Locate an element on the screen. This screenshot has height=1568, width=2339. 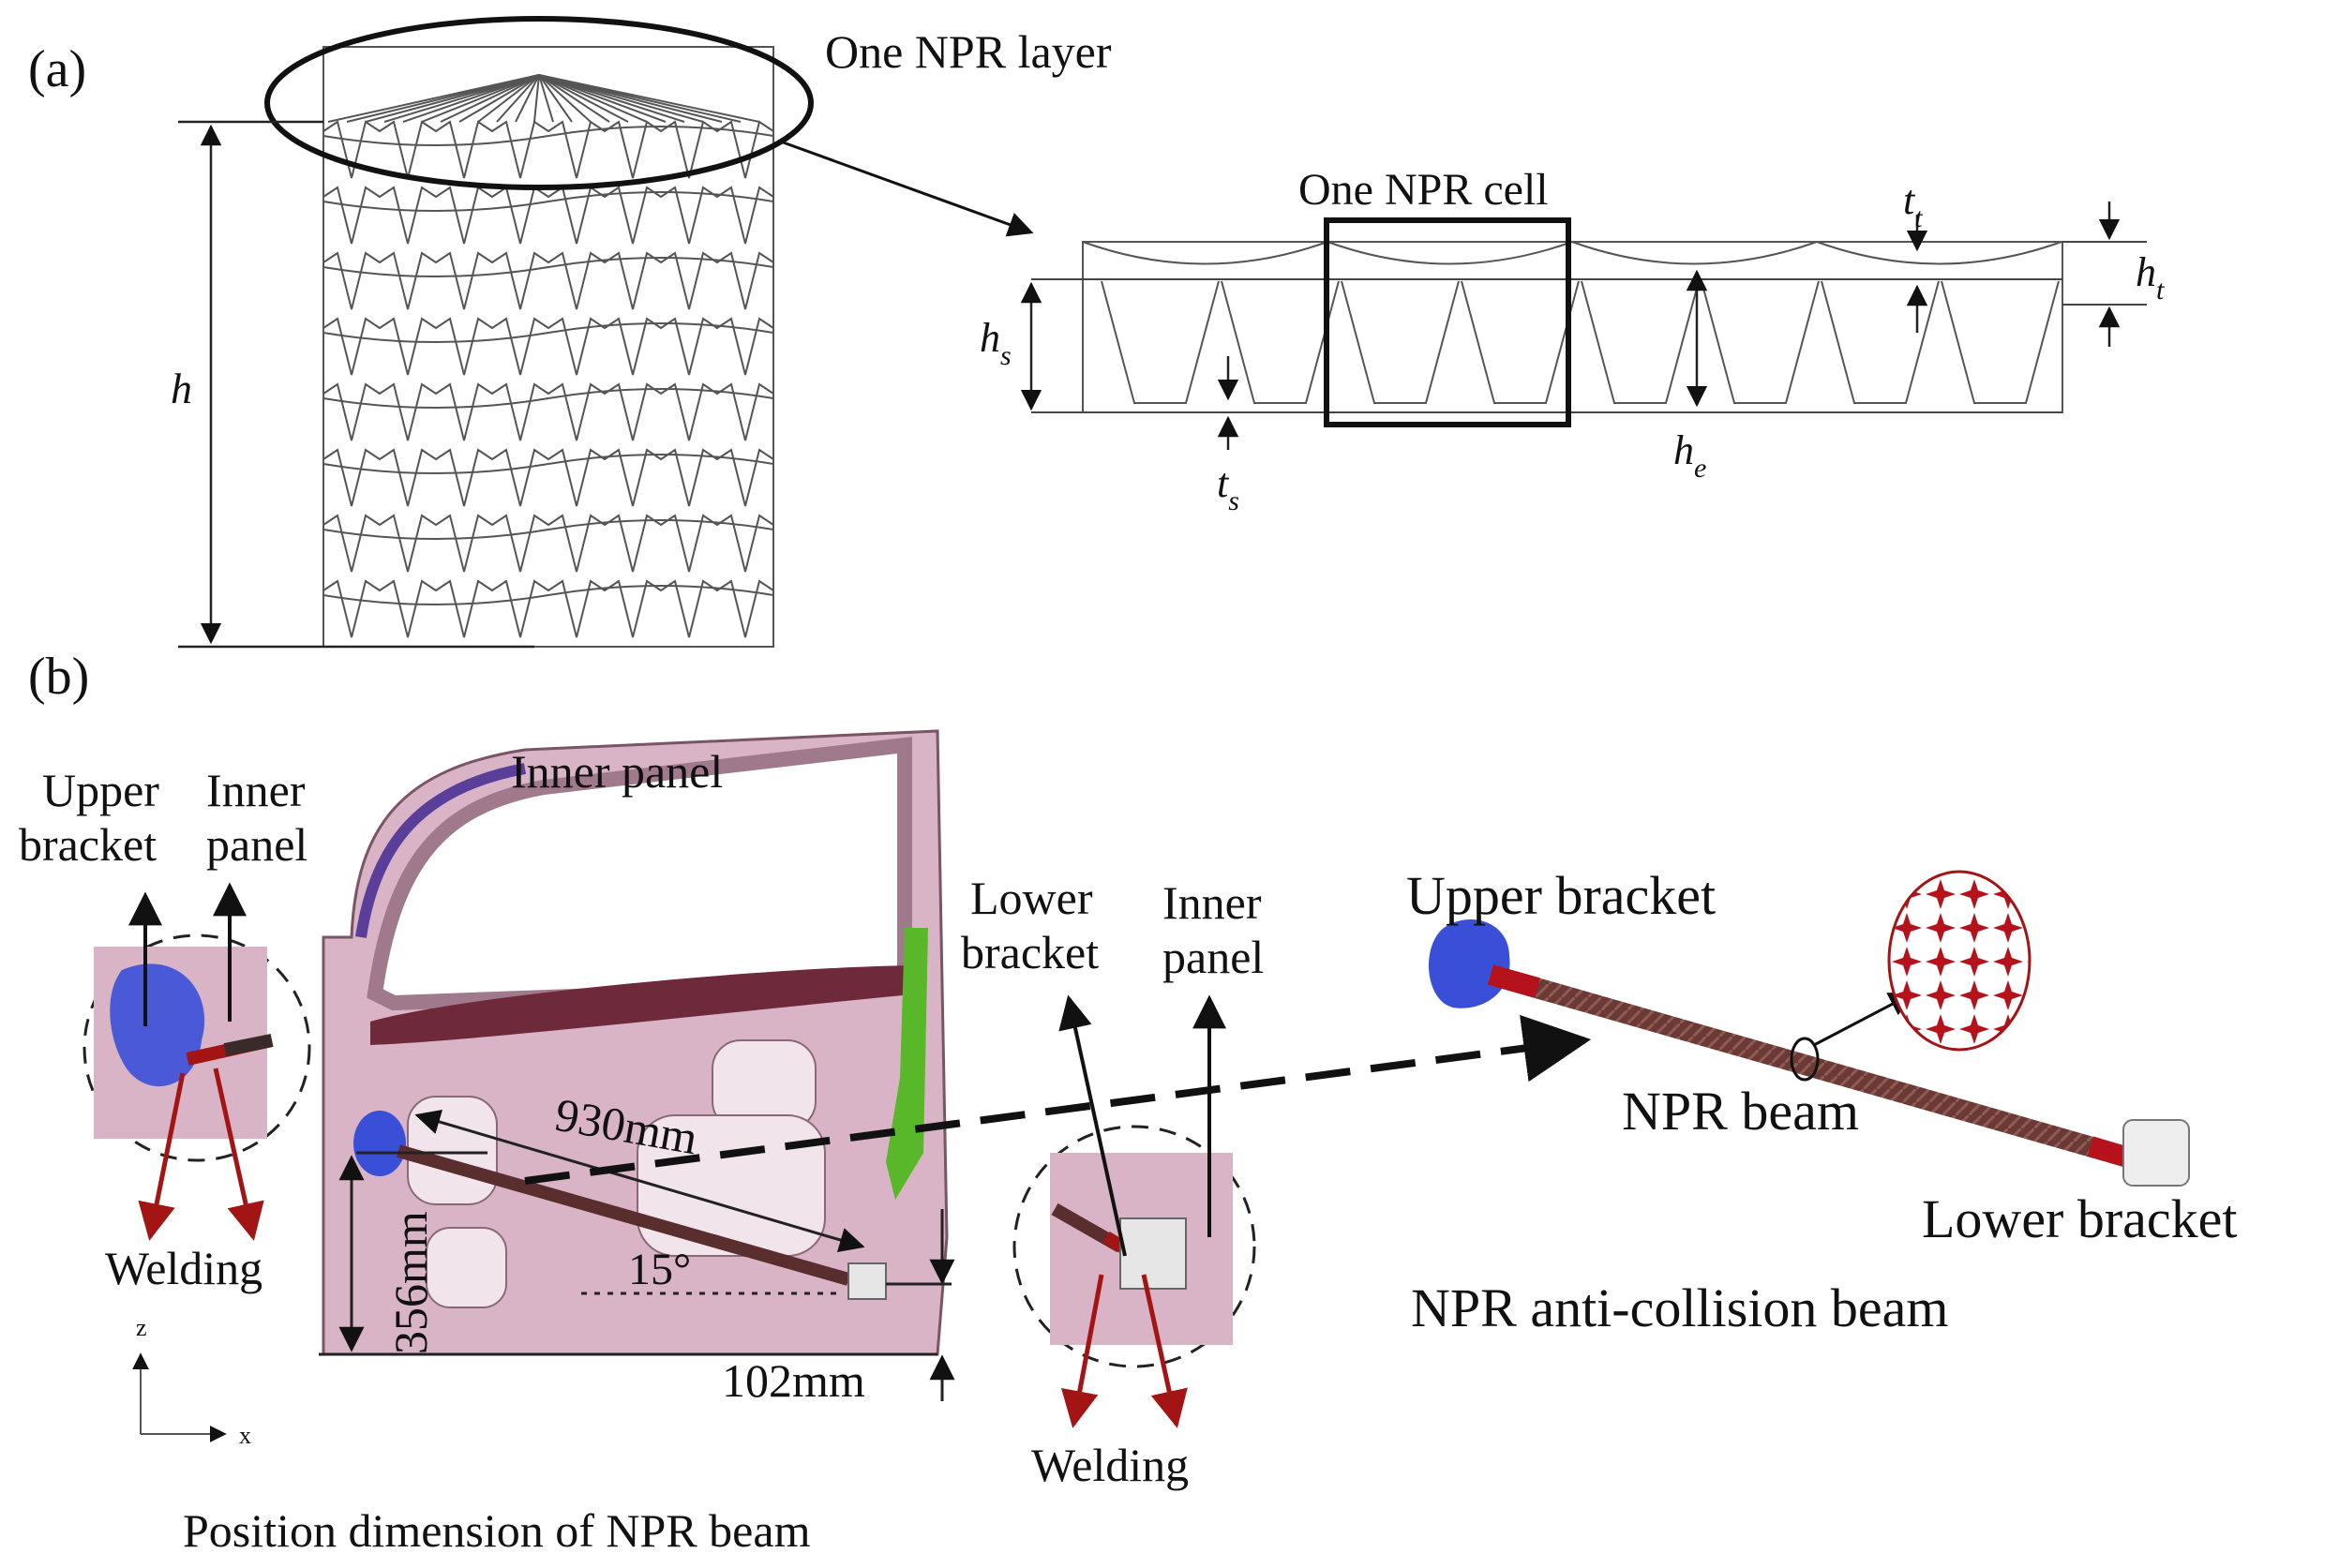
right-welding-label: Welding is located at coordinates (1110, 1465).